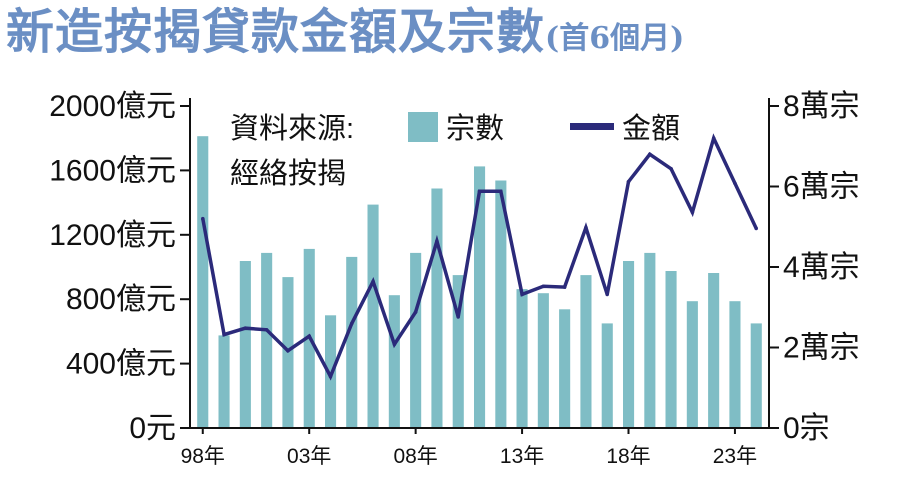  Describe the element at coordinates (112, 106) in the screenshot. I see `left-tick-label: 2000億元` at that location.